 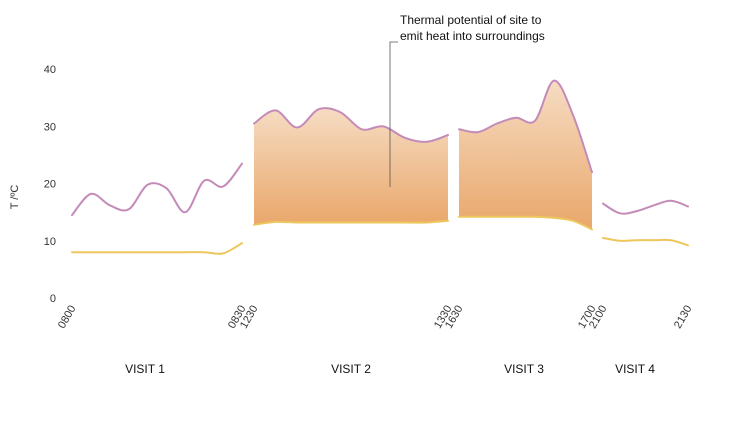 I want to click on visit-label: VISIT 4, so click(x=635, y=369).